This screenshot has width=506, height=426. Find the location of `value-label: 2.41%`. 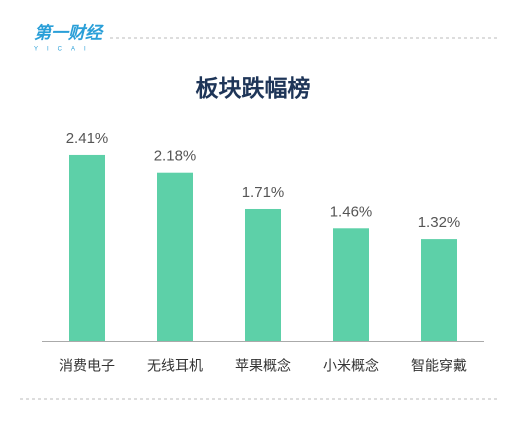

value-label: 2.41% is located at coordinates (87, 138).